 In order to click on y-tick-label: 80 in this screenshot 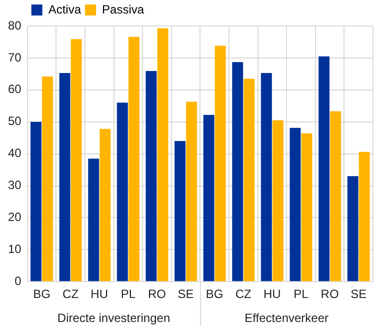, I will do `click(15, 25)`.